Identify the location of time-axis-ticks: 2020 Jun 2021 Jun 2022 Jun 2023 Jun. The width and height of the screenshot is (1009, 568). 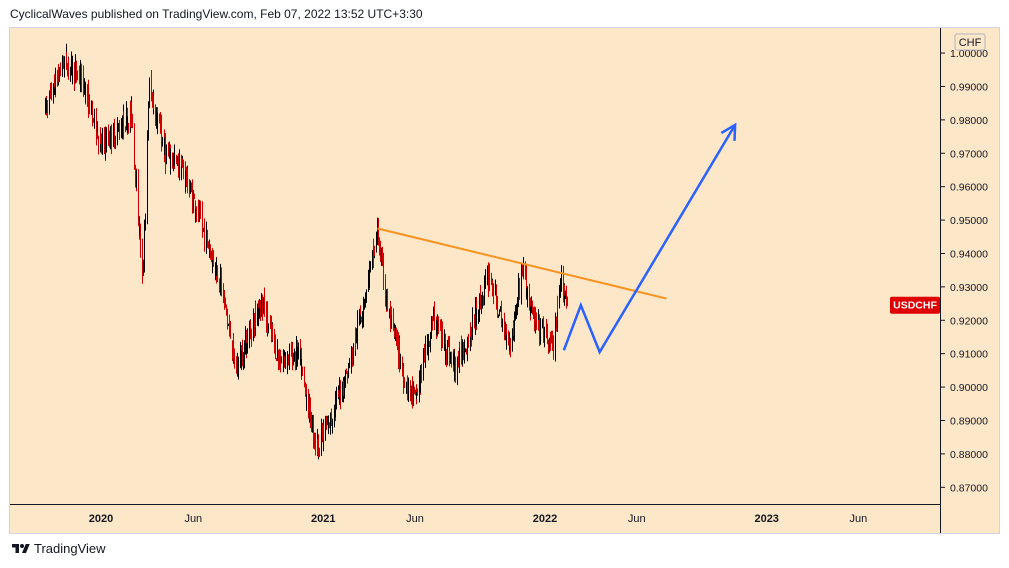
(478, 519).